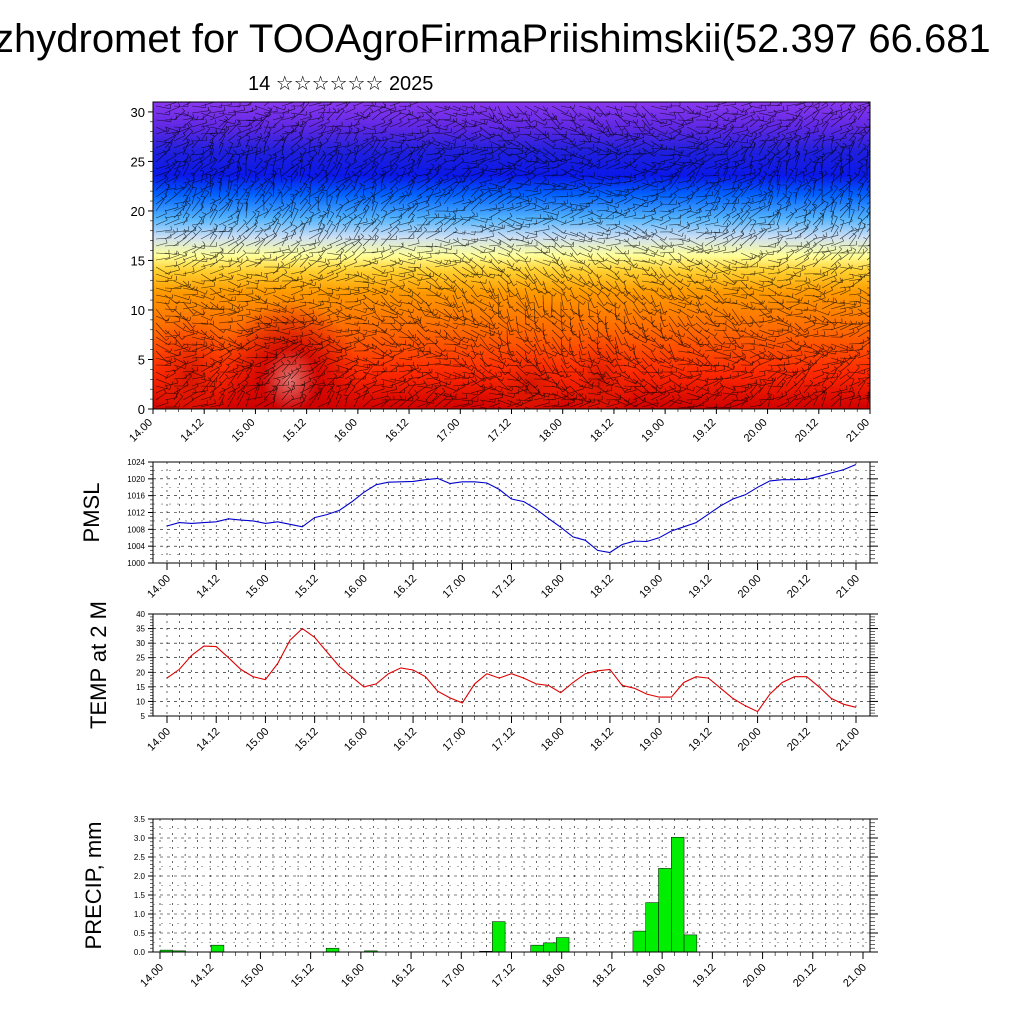 Image resolution: width=1024 pixels, height=1024 pixels. Describe the element at coordinates (140, 629) in the screenshot. I see `y-tick-label: 35` at that location.